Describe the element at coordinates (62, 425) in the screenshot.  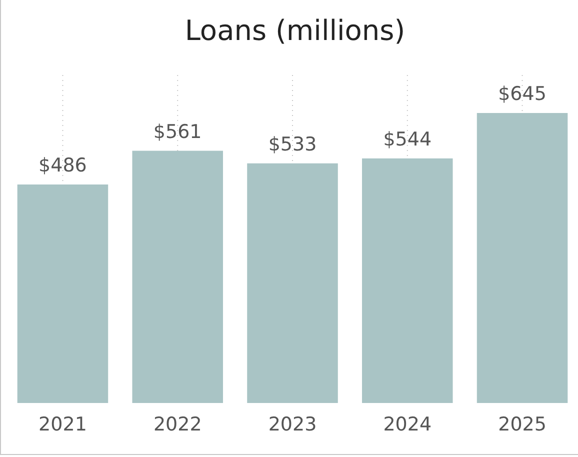
I see `x-tick-label: 2021` at that location.